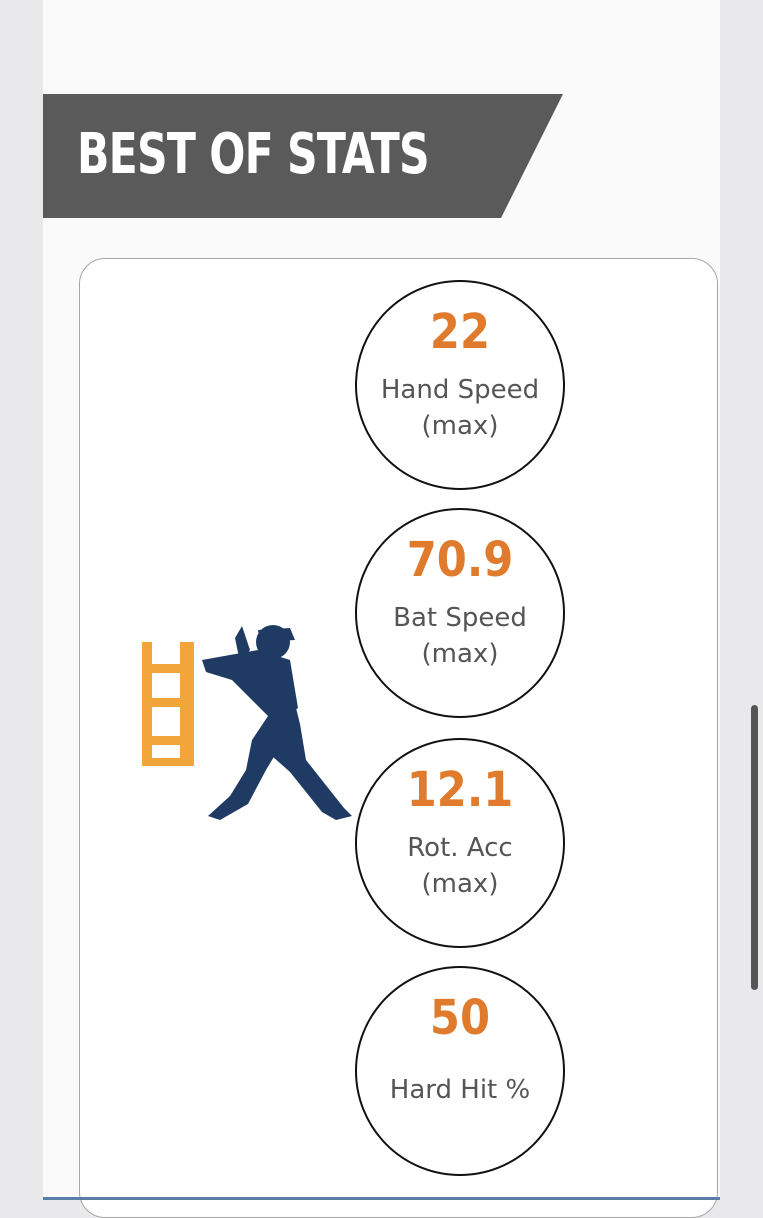 The height and width of the screenshot is (1218, 763). I want to click on stat-label: Hard Hit %, so click(460, 1090).